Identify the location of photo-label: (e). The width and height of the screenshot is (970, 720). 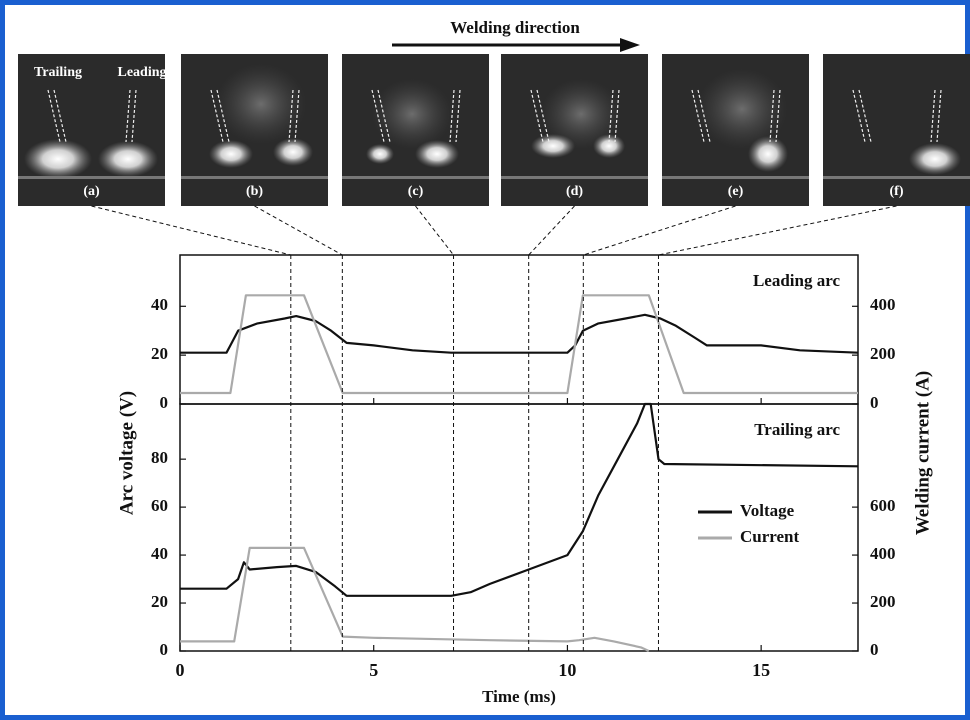
(736, 191).